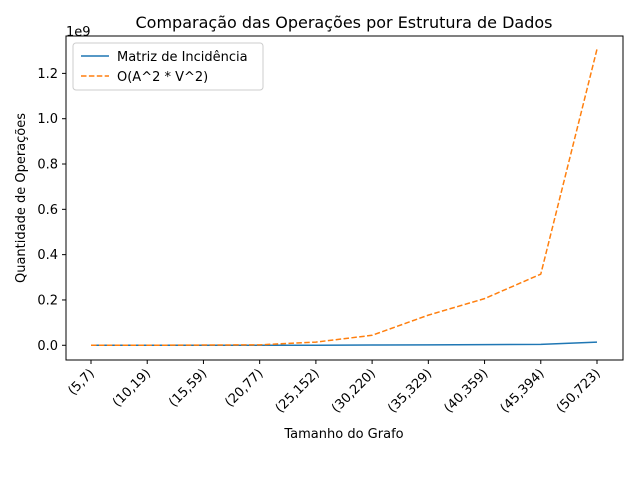 Image resolution: width=640 pixels, height=480 pixels. Describe the element at coordinates (47, 119) in the screenshot. I see `y-tick-label: 1.0` at that location.